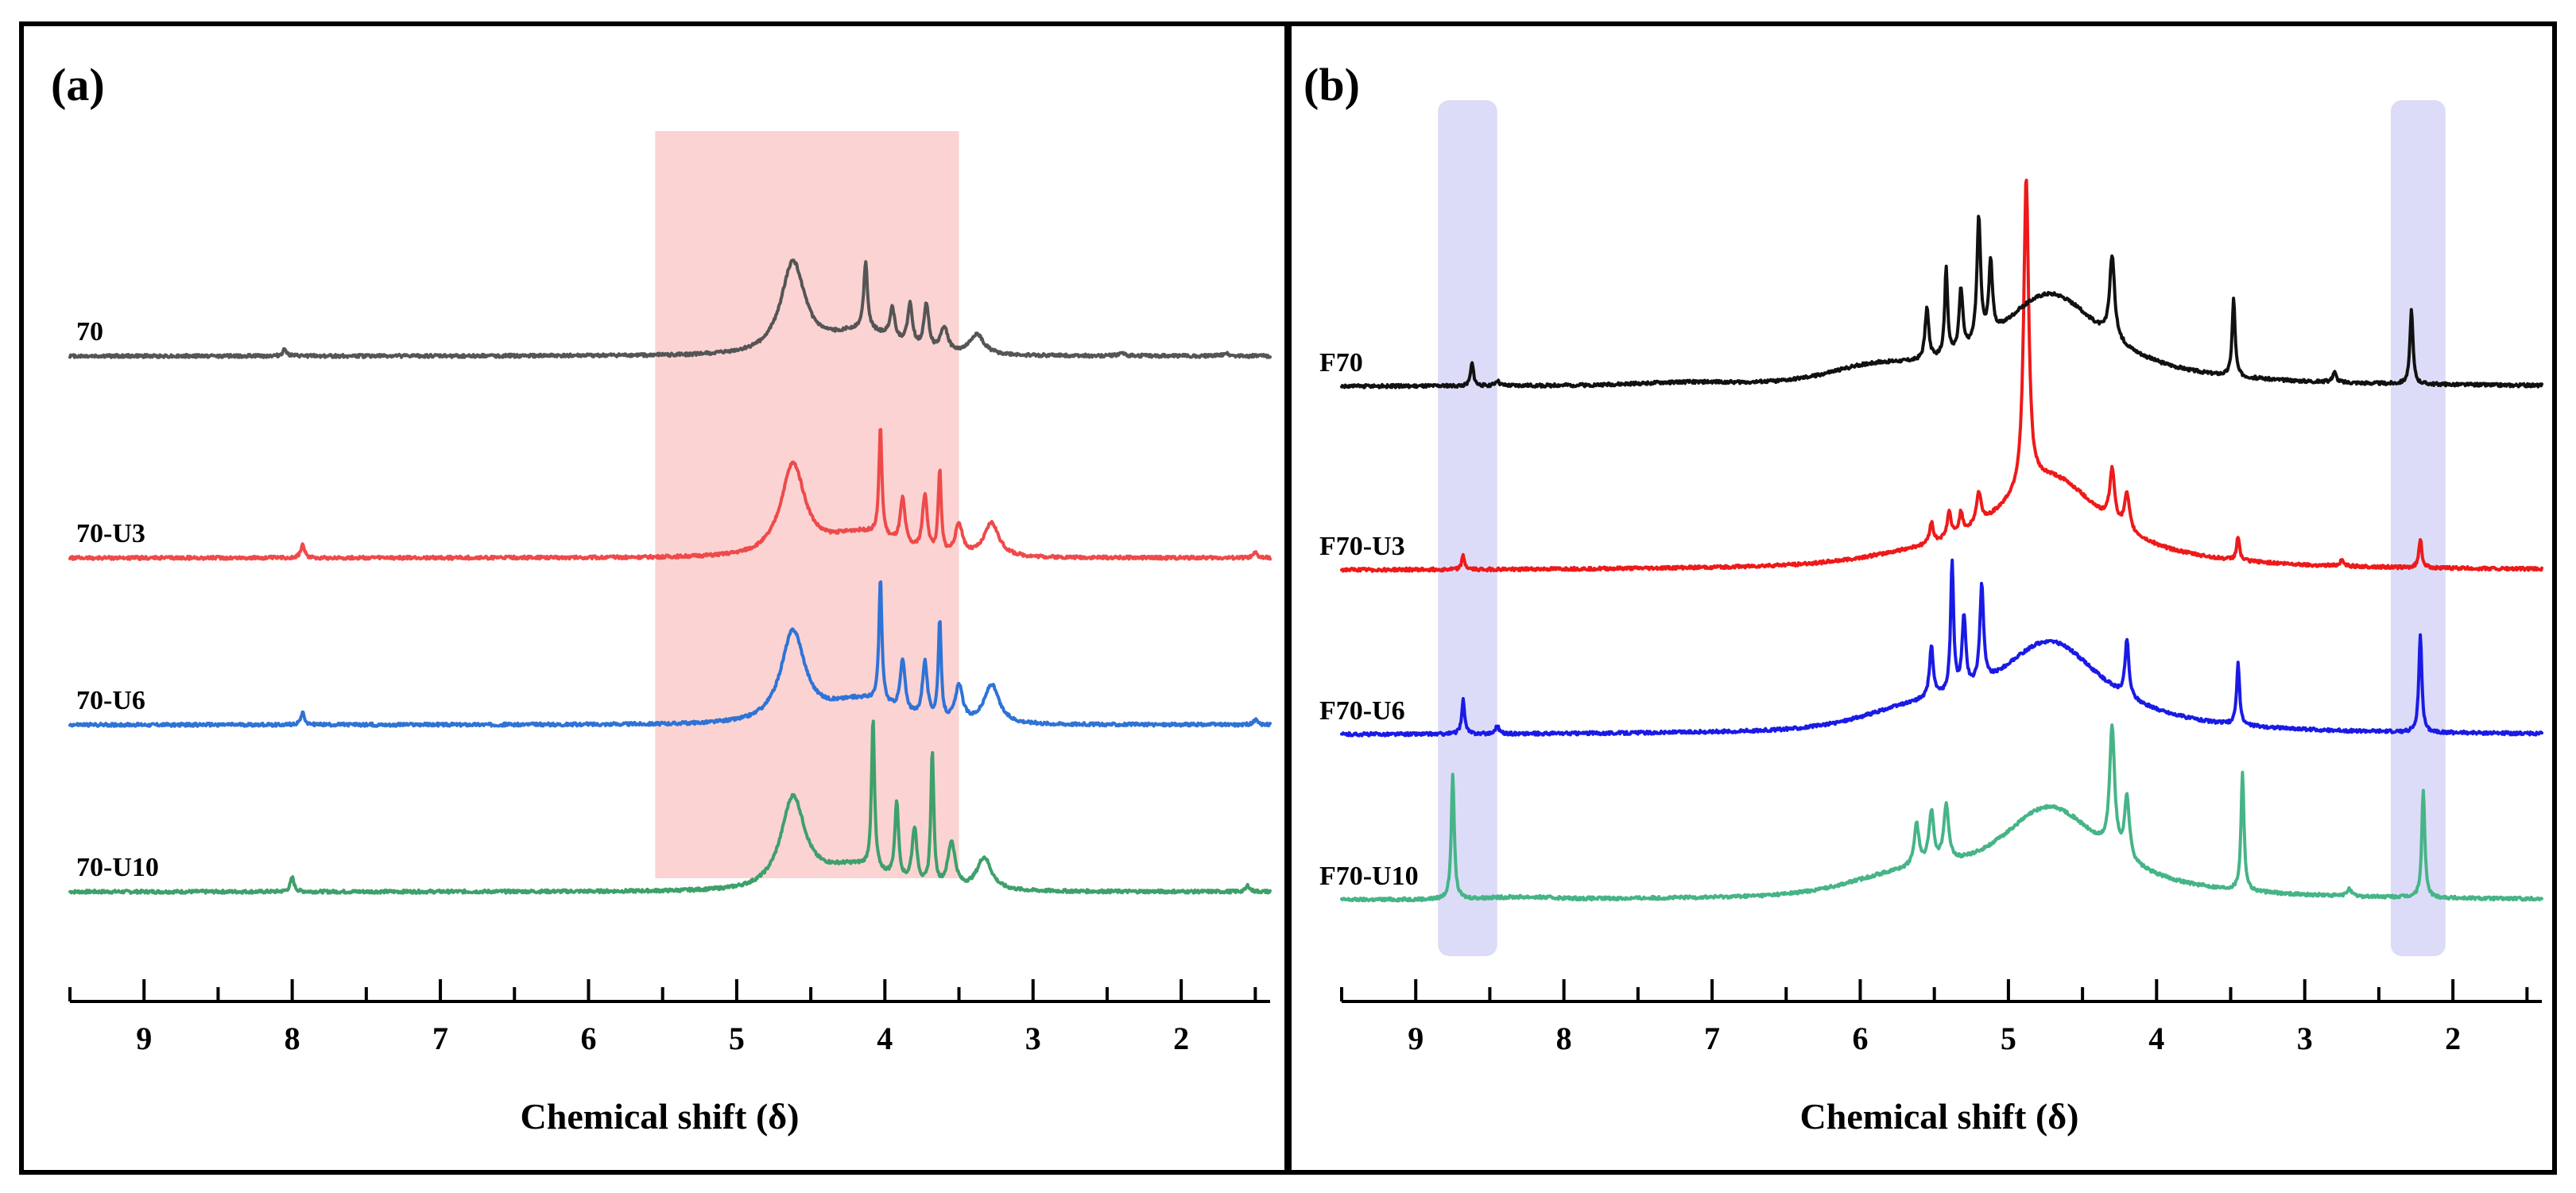 Image resolution: width=2576 pixels, height=1193 pixels. Describe the element at coordinates (1941, 1017) in the screenshot. I see `panel-b-x-axis: 9 8 7 6 5 4 3 2` at that location.